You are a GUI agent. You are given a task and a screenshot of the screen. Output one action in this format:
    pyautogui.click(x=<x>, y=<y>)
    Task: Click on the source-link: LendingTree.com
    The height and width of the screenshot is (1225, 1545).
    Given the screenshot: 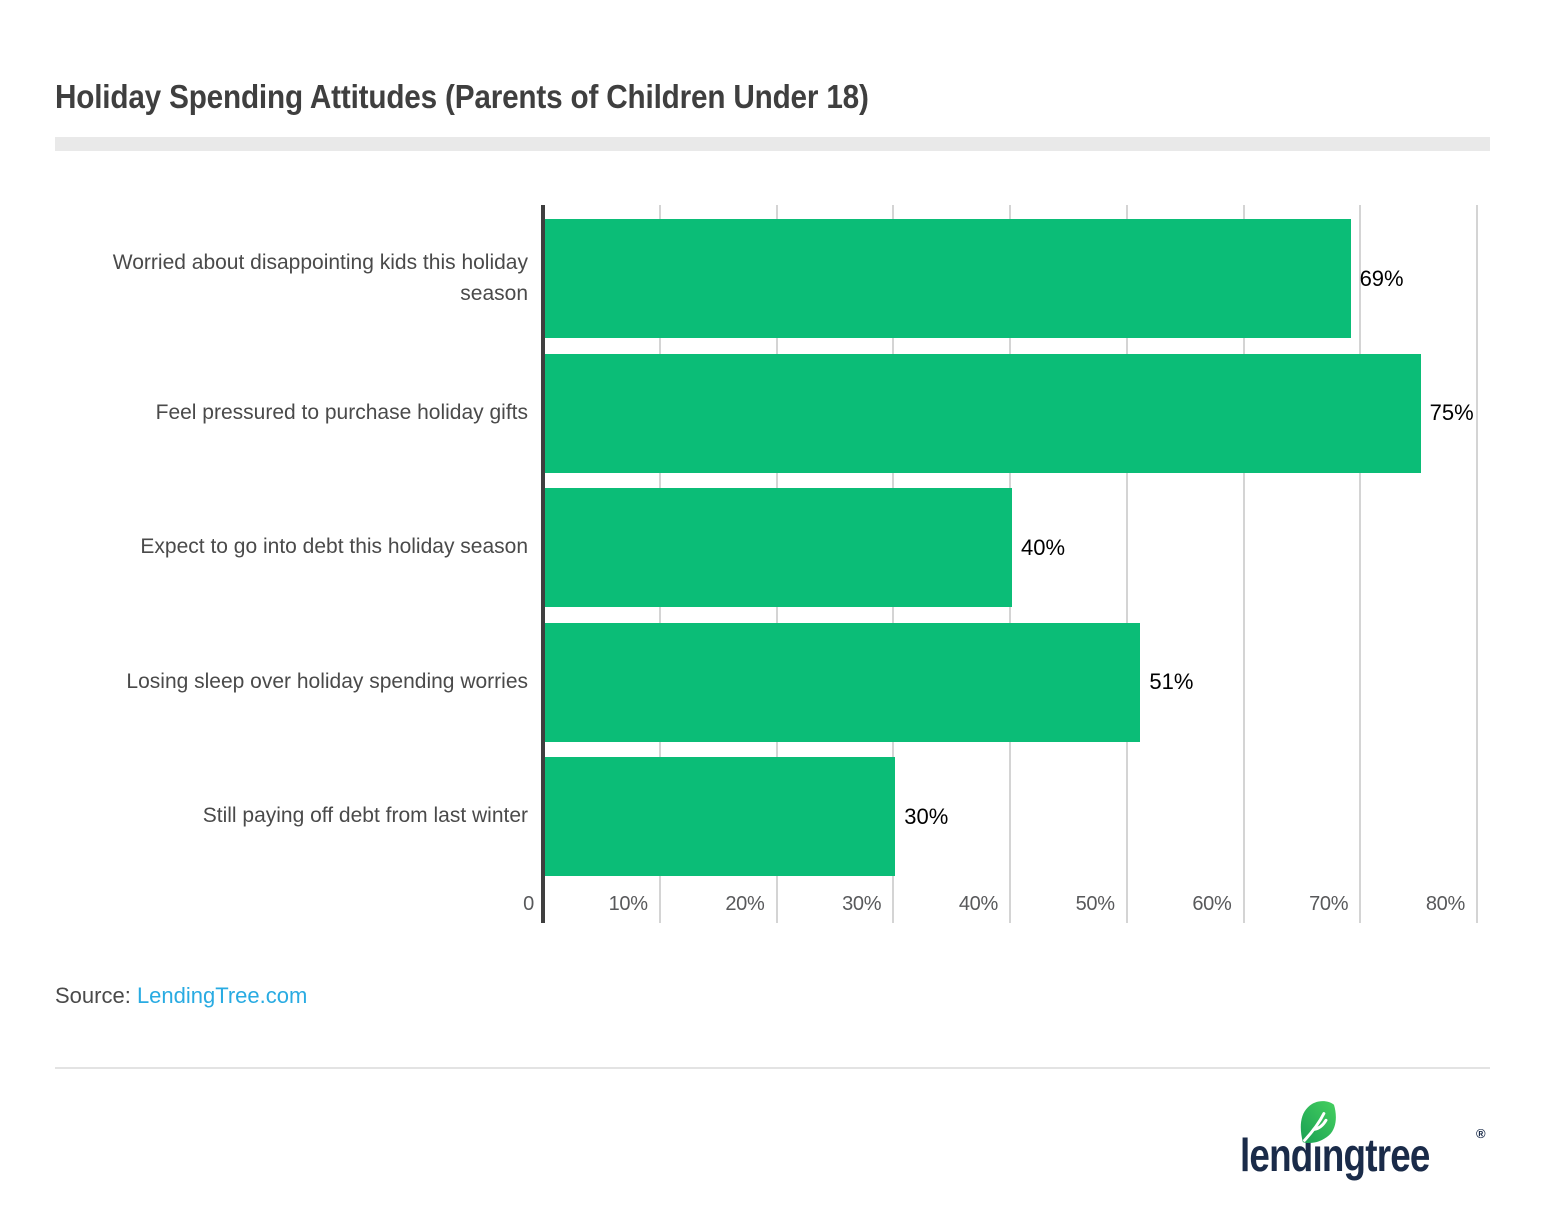 What is the action you would take?
    pyautogui.click(x=222, y=995)
    